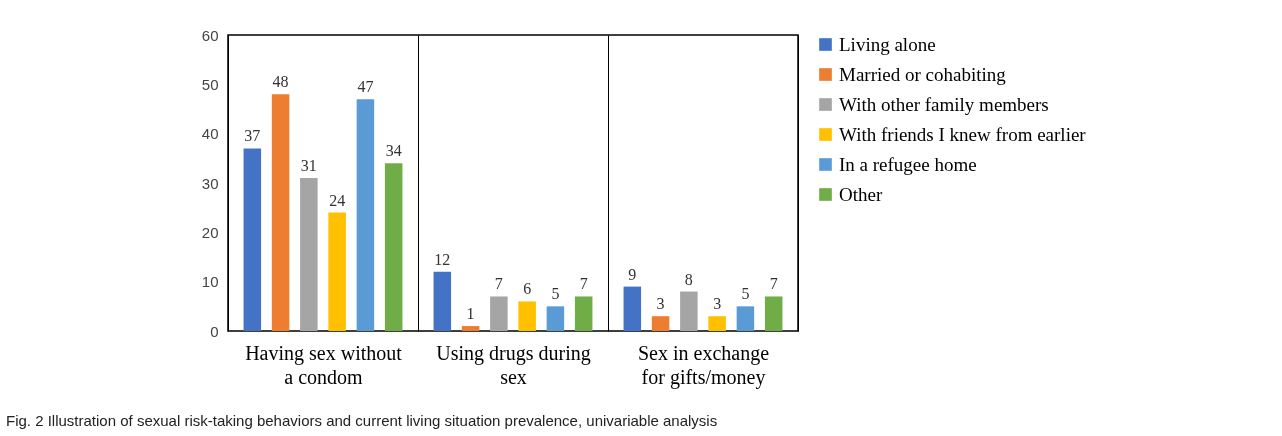 This screenshot has width=1282, height=436. What do you see at coordinates (210, 232) in the screenshot?
I see `y-tick-label: 20` at bounding box center [210, 232].